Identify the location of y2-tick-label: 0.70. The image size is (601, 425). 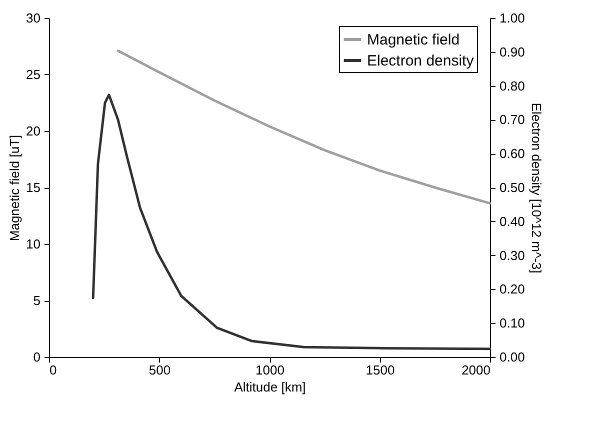
(512, 120).